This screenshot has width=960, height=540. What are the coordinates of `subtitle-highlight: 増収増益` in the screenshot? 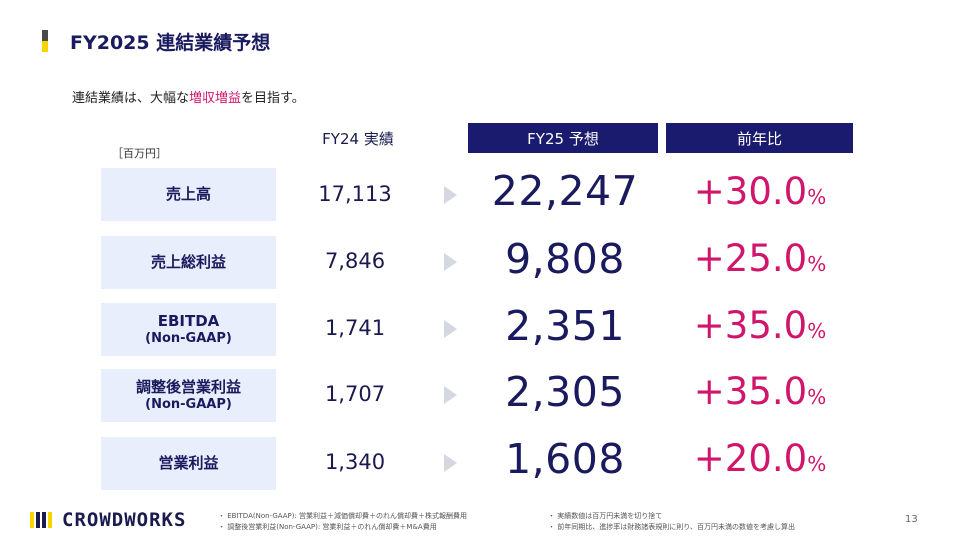 It's located at (215, 98).